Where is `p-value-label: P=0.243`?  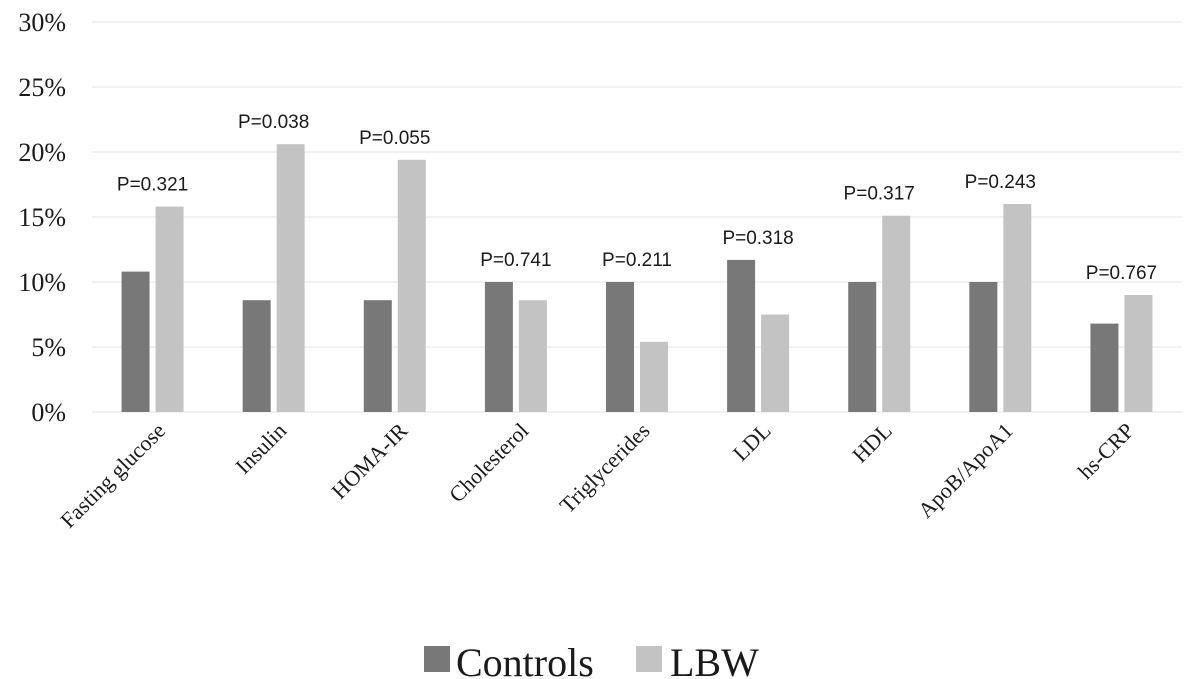 p-value-label: P=0.243 is located at coordinates (1000, 182).